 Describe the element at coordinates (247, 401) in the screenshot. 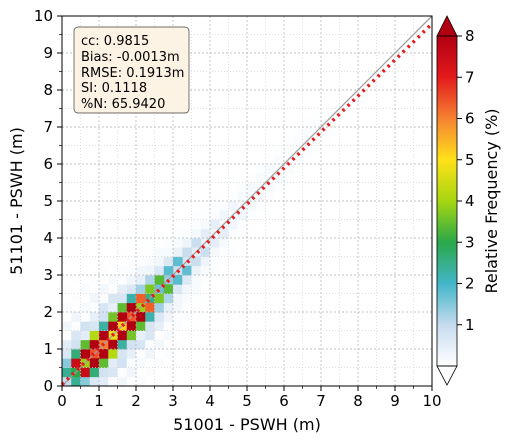

I see `x-tick-label: 5` at that location.